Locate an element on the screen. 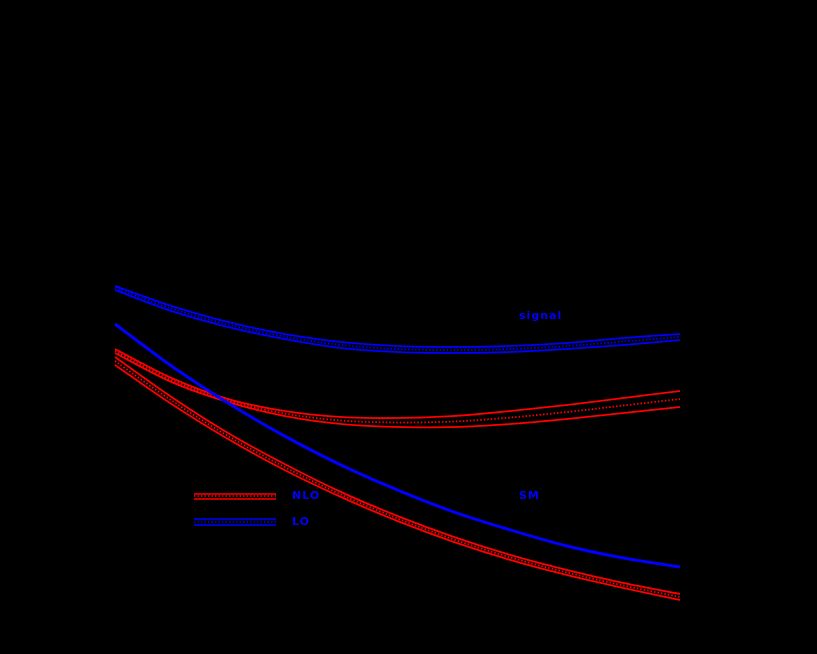 This screenshot has height=654, width=817. nlo-signal-lower-line is located at coordinates (397, 390).